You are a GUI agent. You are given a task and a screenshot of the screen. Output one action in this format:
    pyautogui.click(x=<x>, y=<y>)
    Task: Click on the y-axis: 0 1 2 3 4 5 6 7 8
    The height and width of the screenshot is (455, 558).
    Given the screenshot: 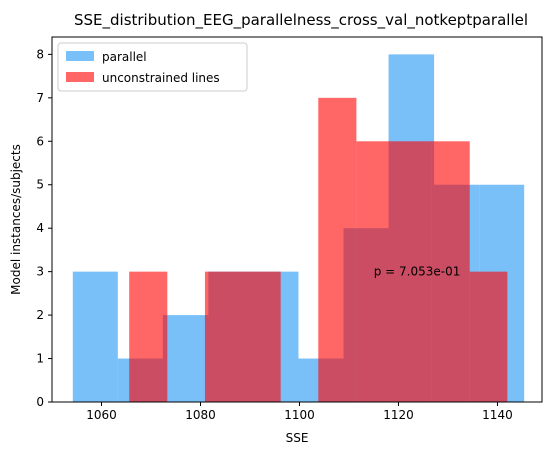 What is the action you would take?
    pyautogui.click(x=44, y=228)
    